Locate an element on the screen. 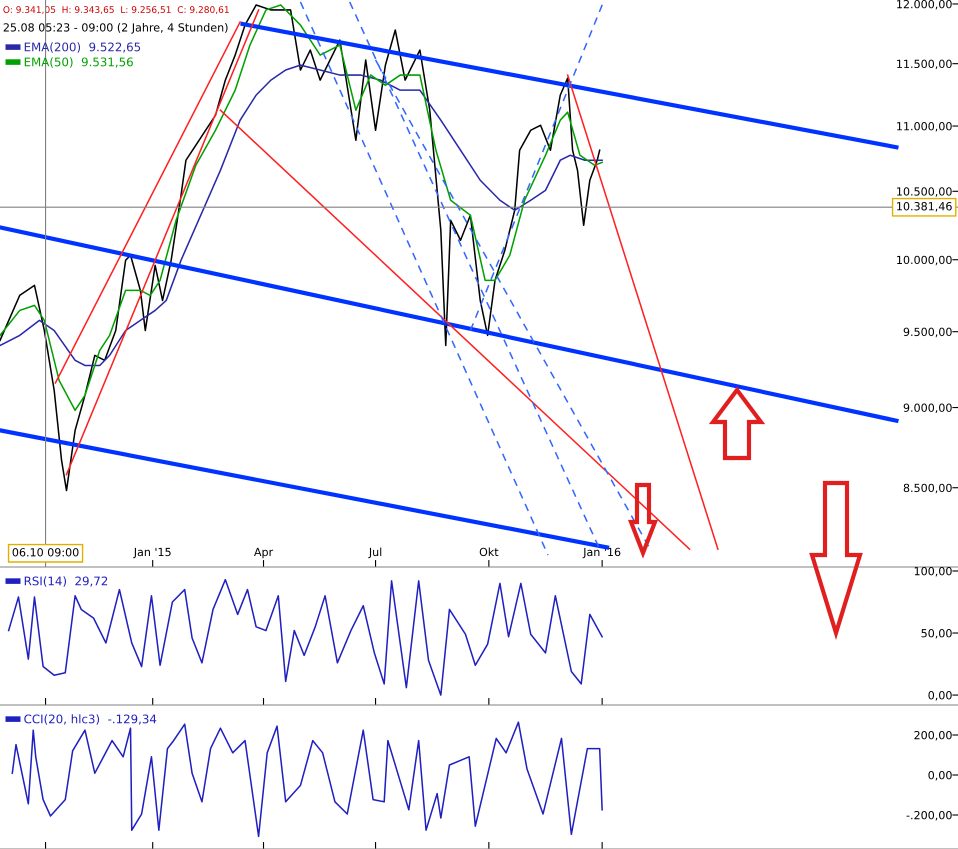 Image resolution: width=958 pixels, height=849 pixels. ref-line-label: 10.381,46 is located at coordinates (924, 207).